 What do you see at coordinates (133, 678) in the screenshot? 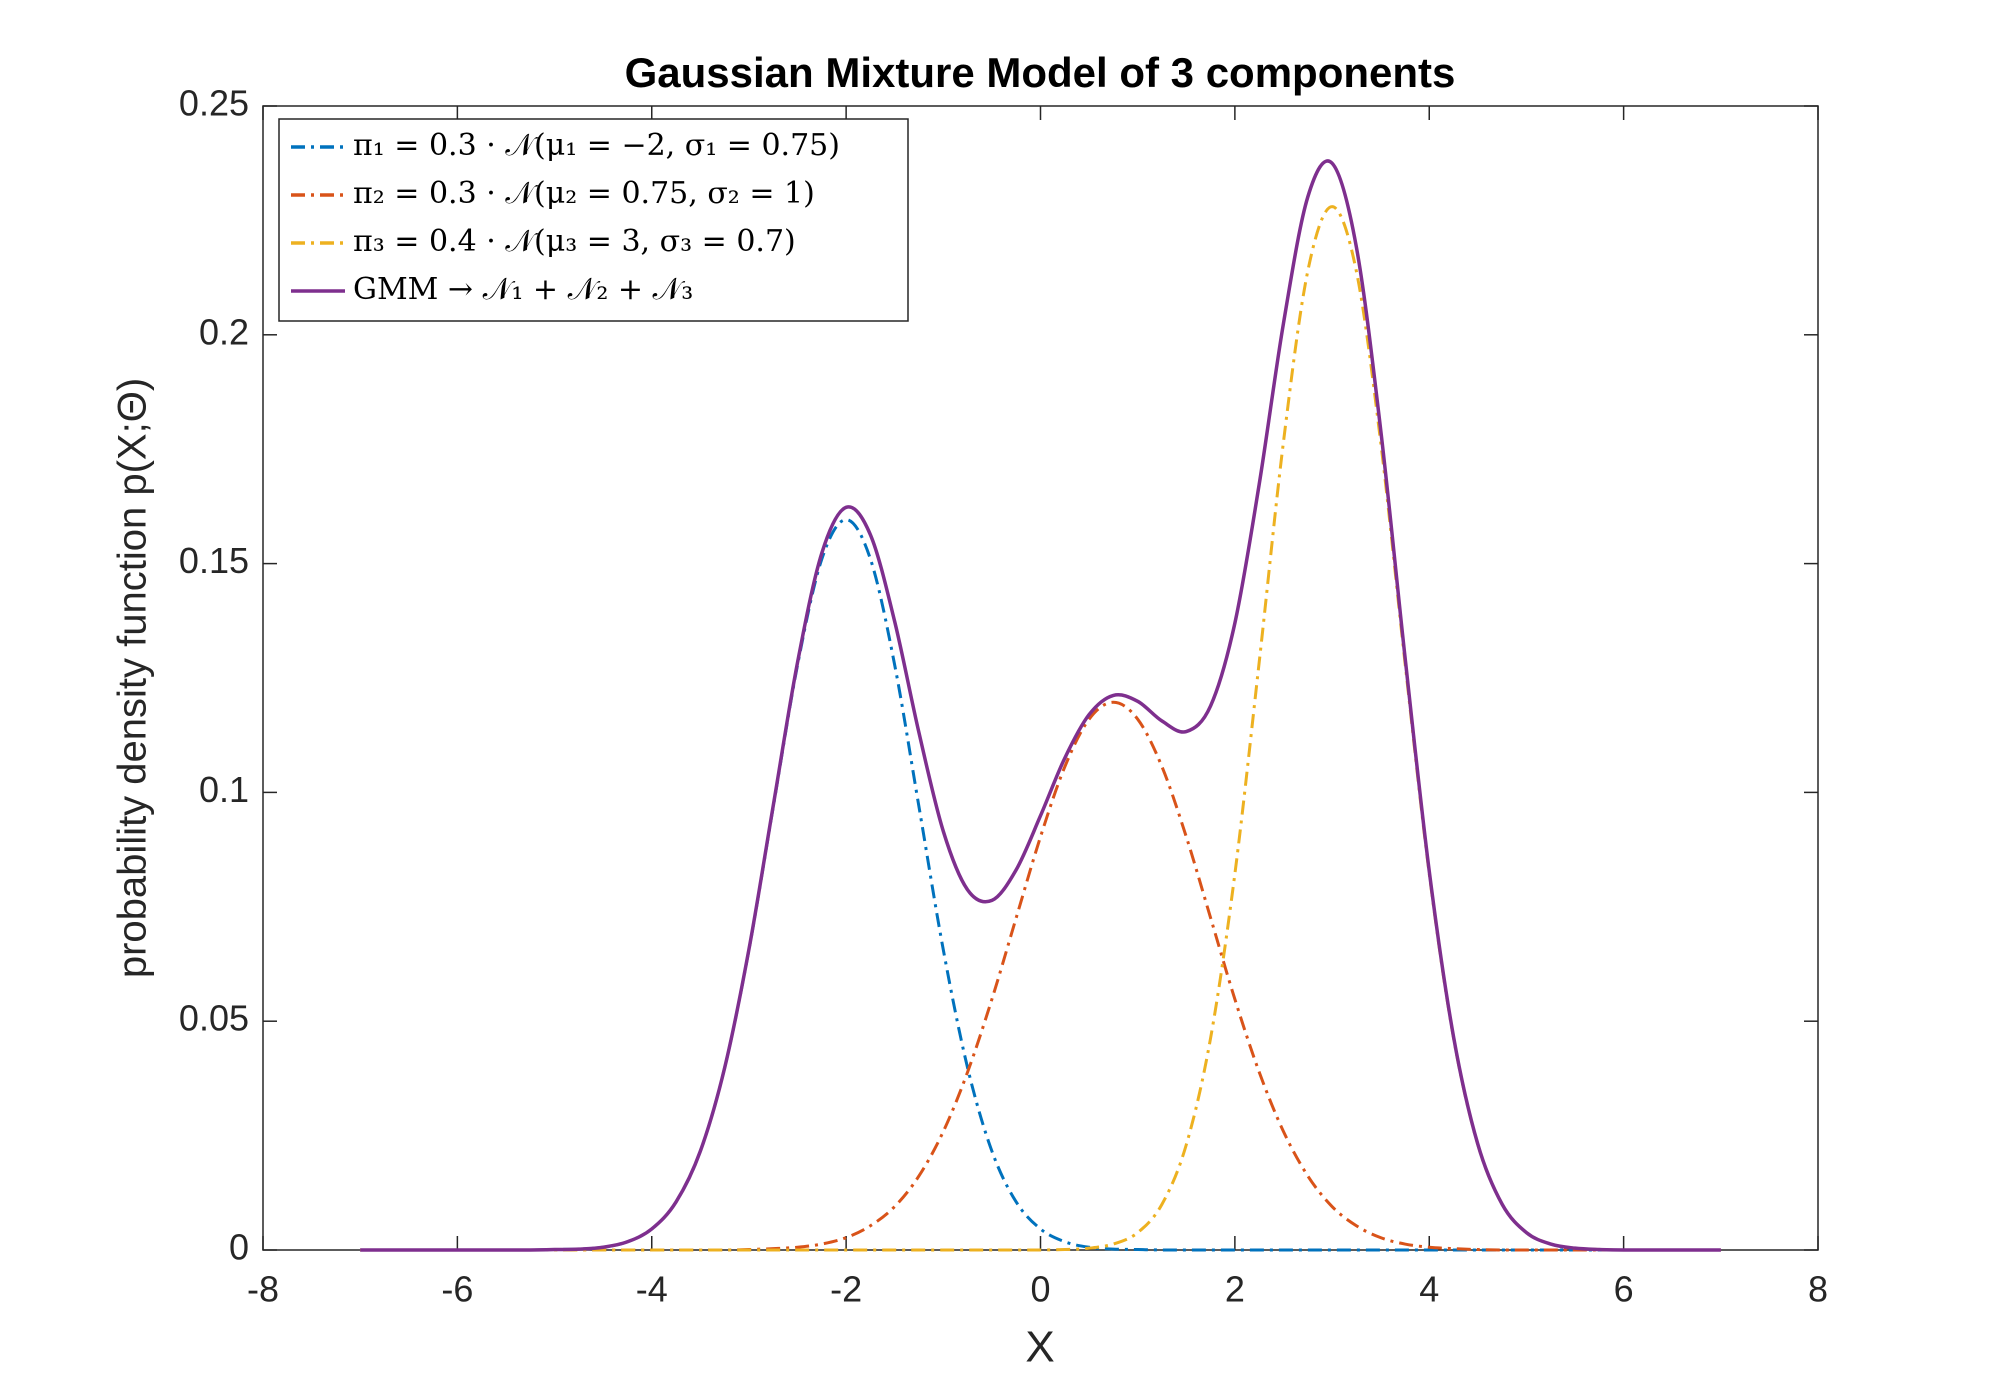
I see `y-axis-label: probability density function p(X;Θ)` at bounding box center [133, 678].